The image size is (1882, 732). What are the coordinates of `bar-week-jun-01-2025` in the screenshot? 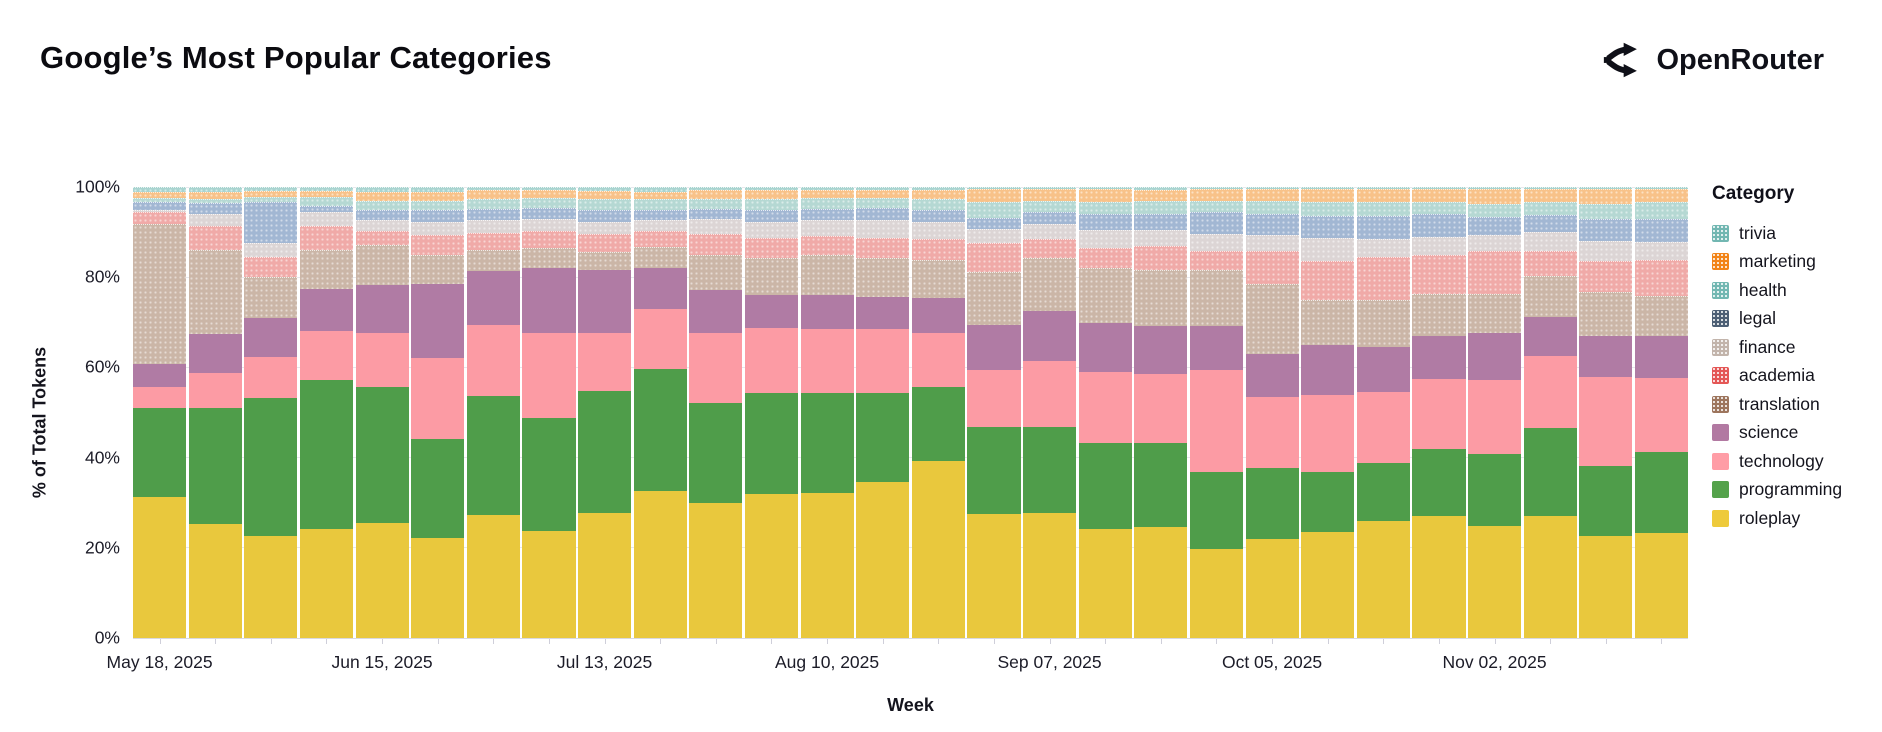 It's located at (271, 413).